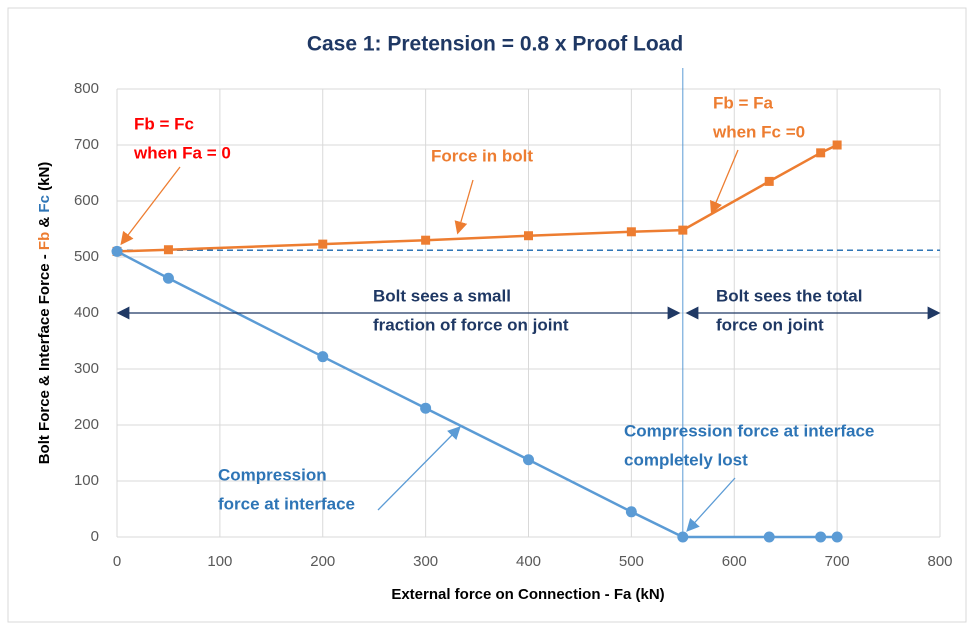  Describe the element at coordinates (86, 88) in the screenshot. I see `y-tick-label: 800` at that location.